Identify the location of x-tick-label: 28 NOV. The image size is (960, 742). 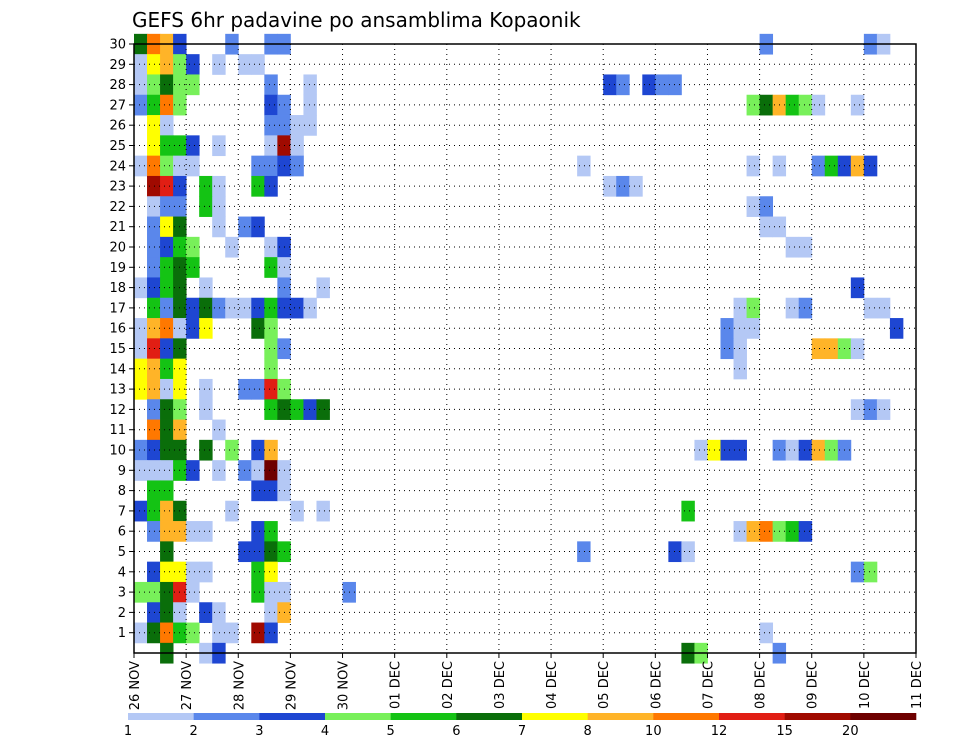
(239, 685).